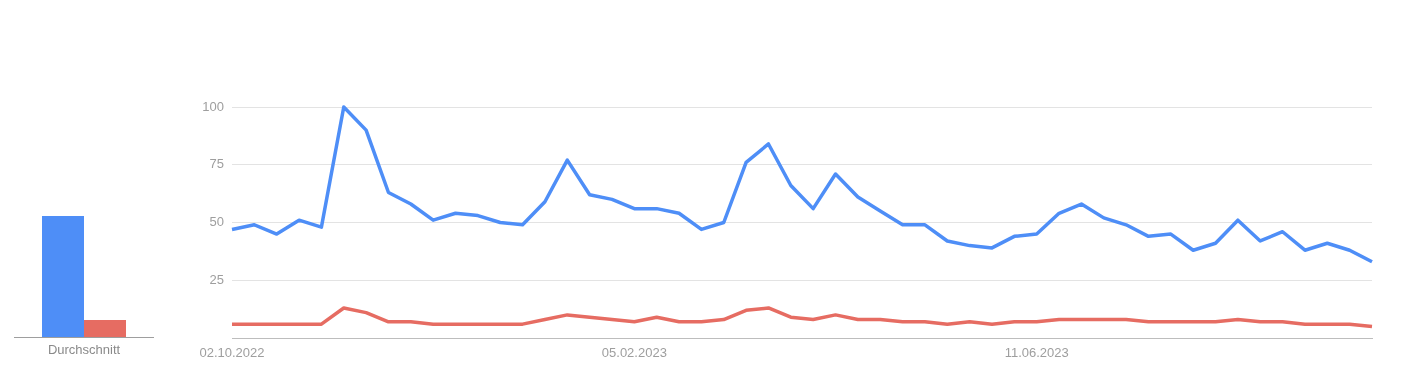 The image size is (1425, 384). Describe the element at coordinates (1036, 353) in the screenshot. I see `x-tick-label: 11.06.2023` at that location.